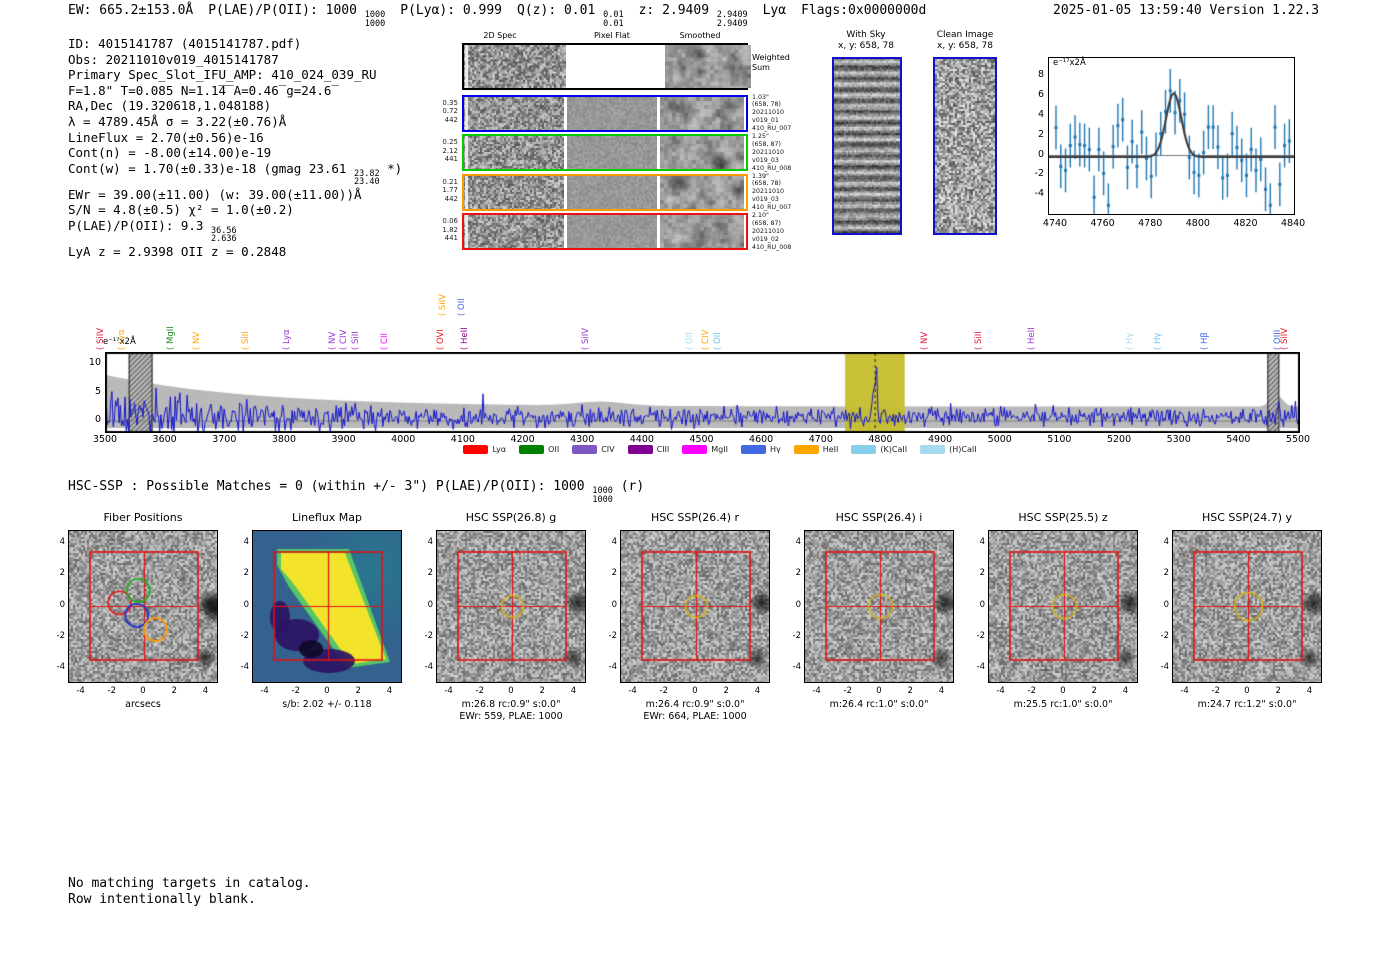  I want to click on emission-line-label-CII: ( CII, so click(385, 341).